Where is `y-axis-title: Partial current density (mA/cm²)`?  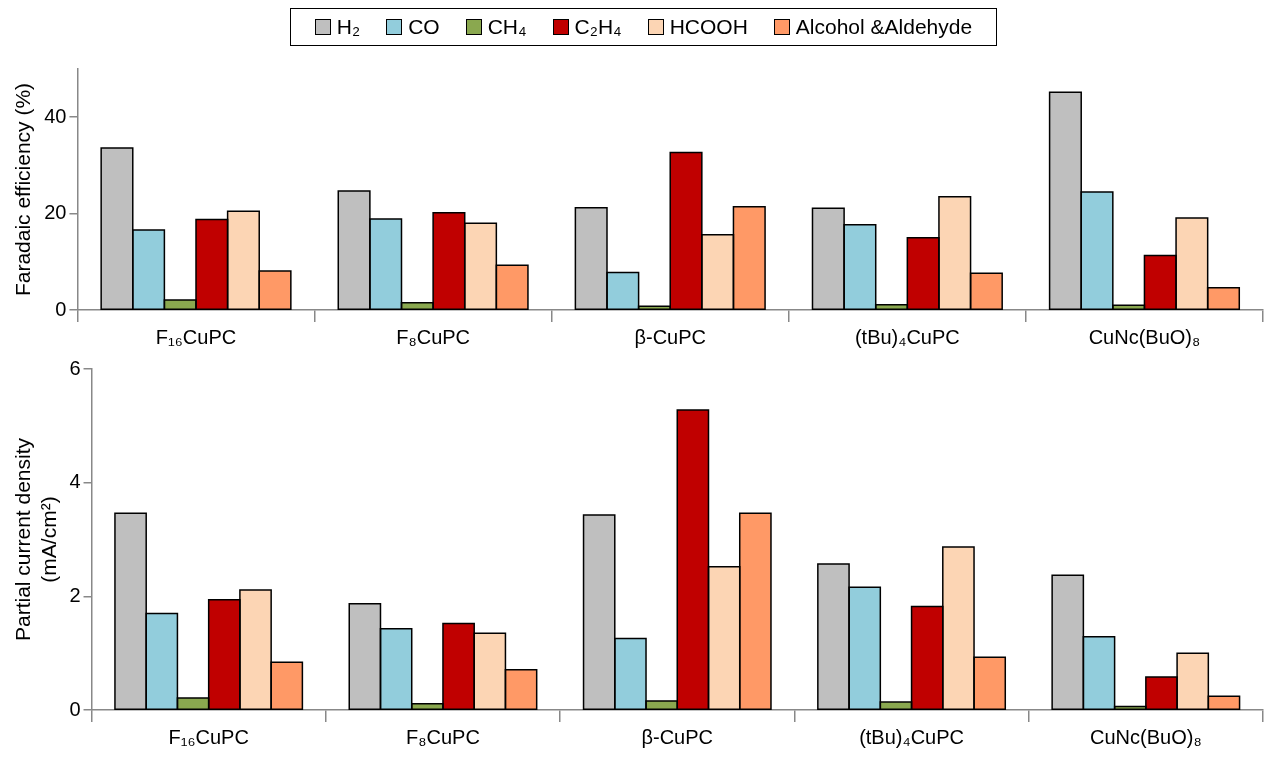
y-axis-title: Partial current density (mA/cm²) is located at coordinates (35, 539).